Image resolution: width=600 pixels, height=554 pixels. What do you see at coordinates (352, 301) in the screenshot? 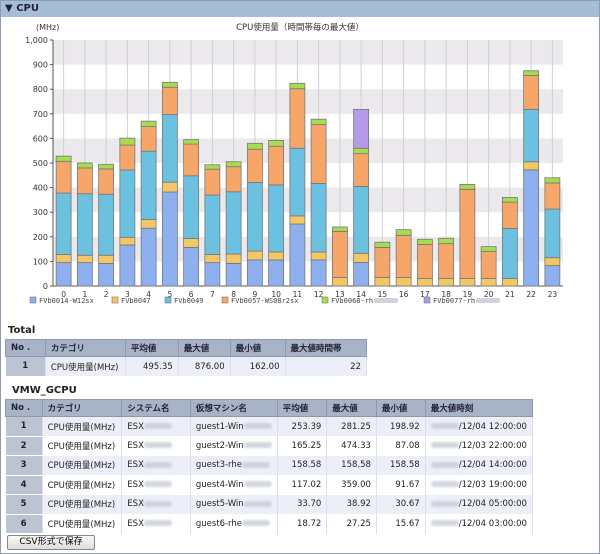
I see `legend-label: FVb0068-rh` at bounding box center [352, 301].